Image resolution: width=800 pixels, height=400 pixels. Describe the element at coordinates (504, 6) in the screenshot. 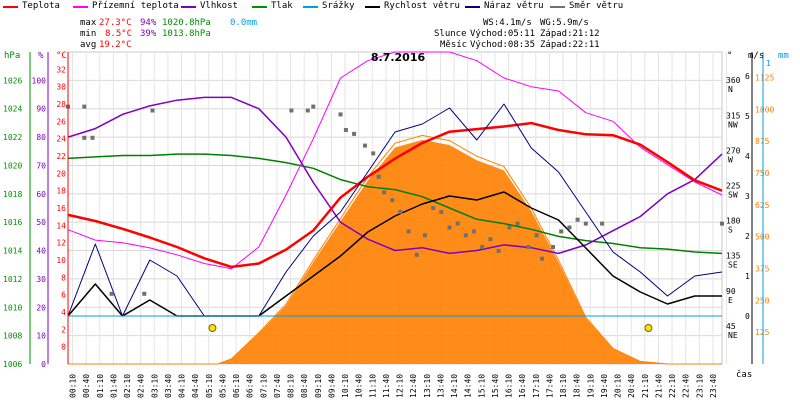

I see `legend-item-naraz-vetru: Náraz větru` at that location.